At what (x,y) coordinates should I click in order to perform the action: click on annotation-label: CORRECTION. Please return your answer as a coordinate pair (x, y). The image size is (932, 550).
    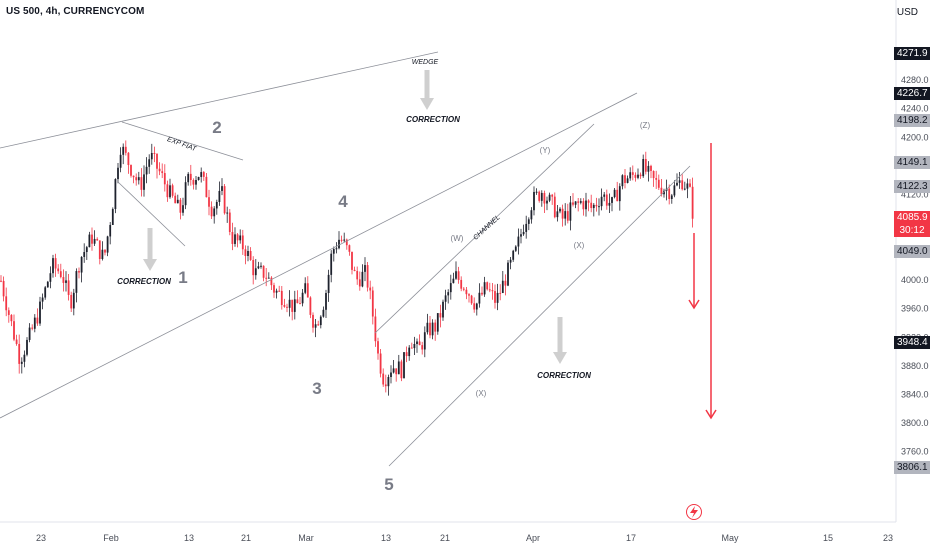
    Looking at the image, I should click on (564, 375).